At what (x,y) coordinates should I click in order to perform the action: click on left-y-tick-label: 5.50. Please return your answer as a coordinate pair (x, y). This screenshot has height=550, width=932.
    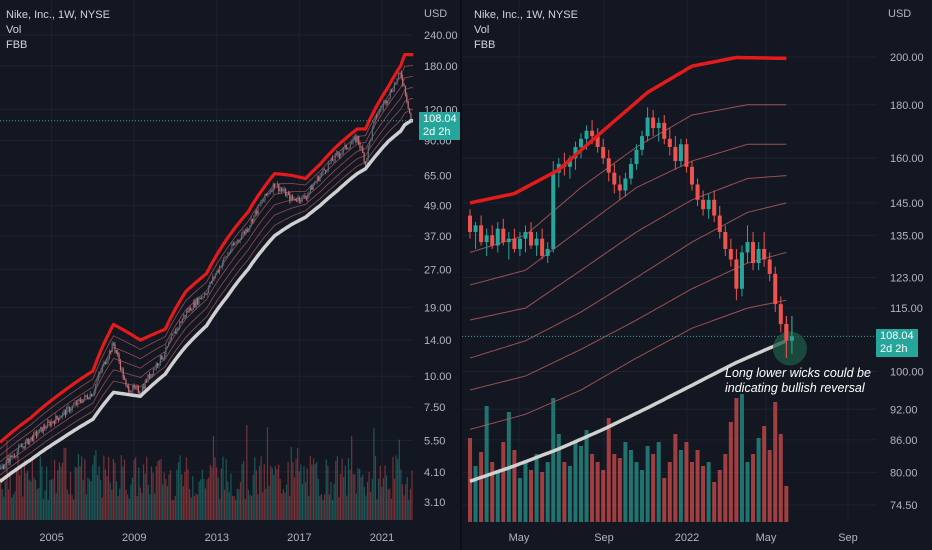
    Looking at the image, I should click on (434, 441).